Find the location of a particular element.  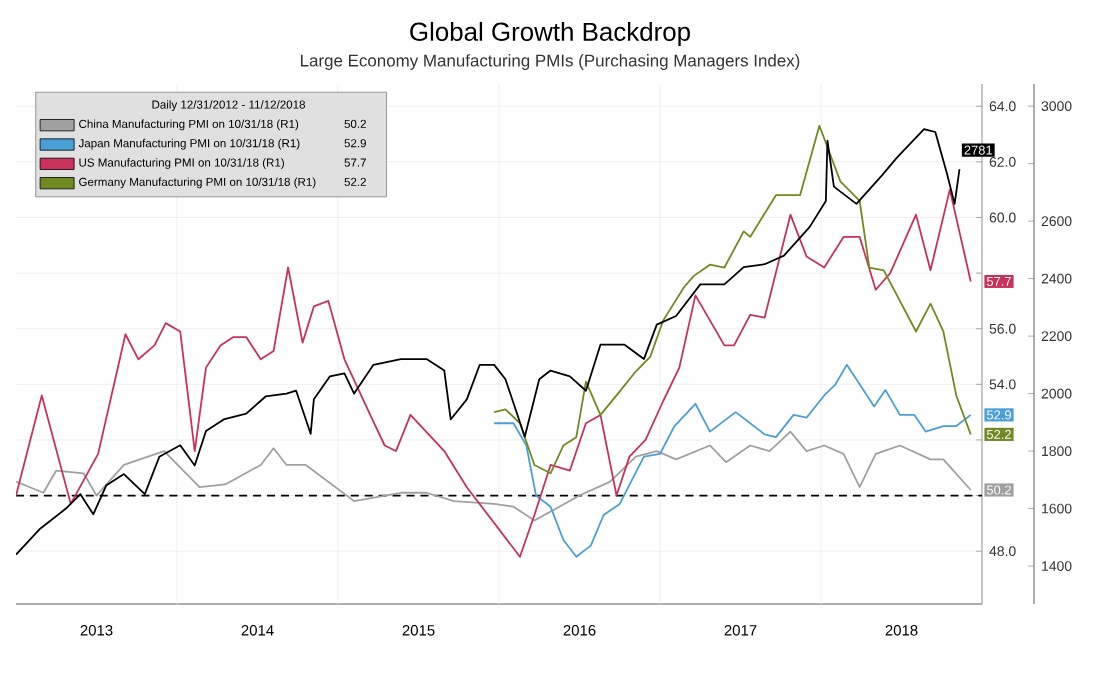

chart-title: Global Growth Backdrop is located at coordinates (550, 34).